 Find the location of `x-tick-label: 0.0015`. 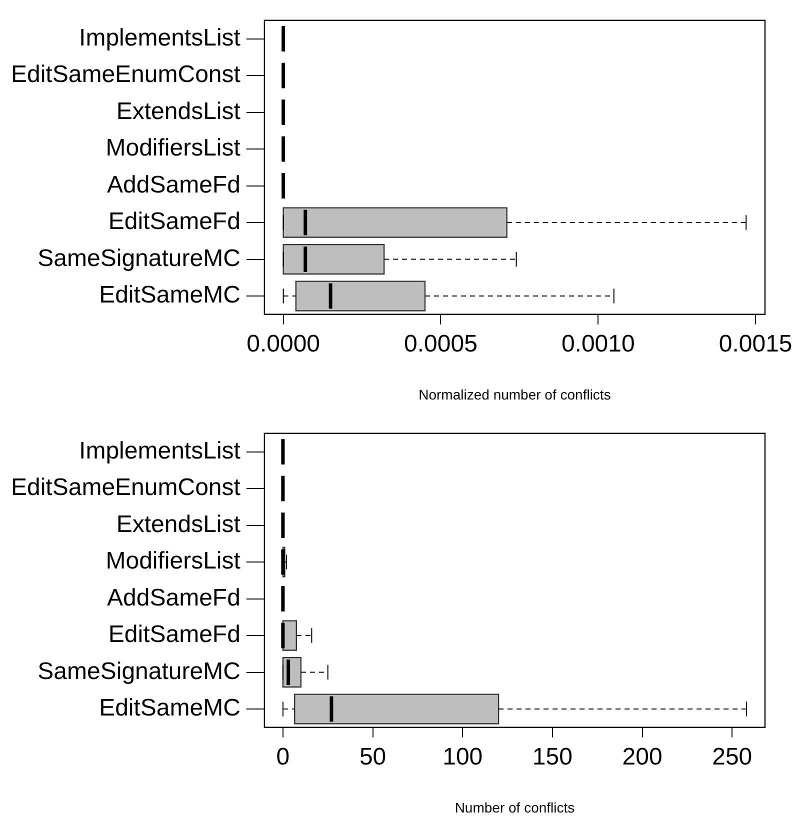

x-tick-label: 0.0015 is located at coordinates (755, 344).